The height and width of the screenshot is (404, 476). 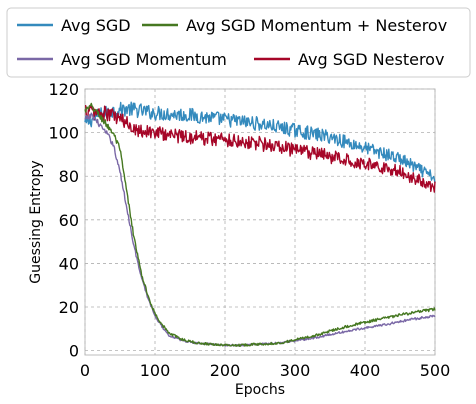 What do you see at coordinates (69, 307) in the screenshot?
I see `y-tick-label: 20` at bounding box center [69, 307].